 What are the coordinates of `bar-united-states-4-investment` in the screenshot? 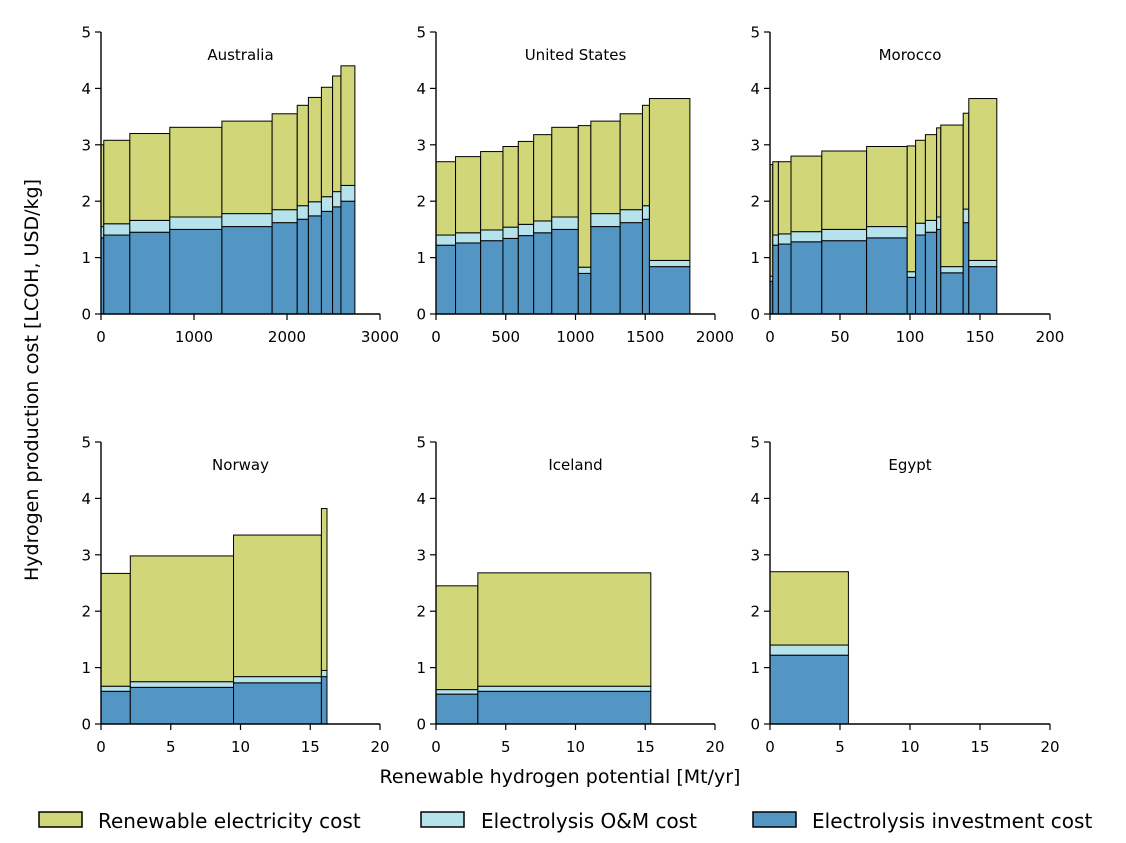 It's located at (526, 275).